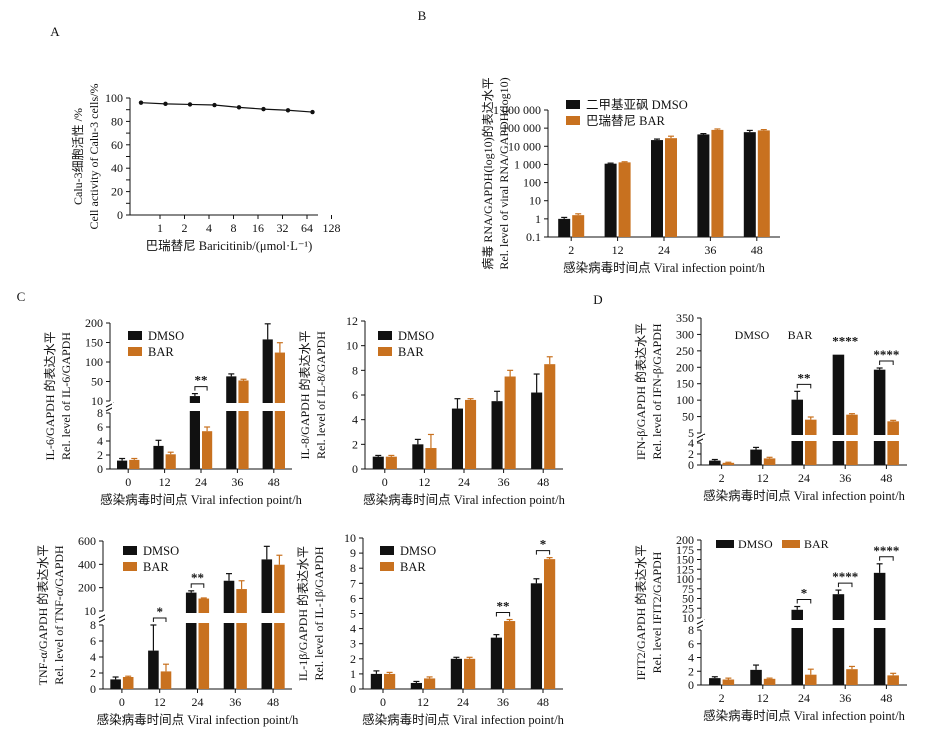 This screenshot has width=938, height=729. What do you see at coordinates (637, 105) in the screenshot?
I see `legend-label-dmso: 二甲基亚砜 DMSO` at bounding box center [637, 105].